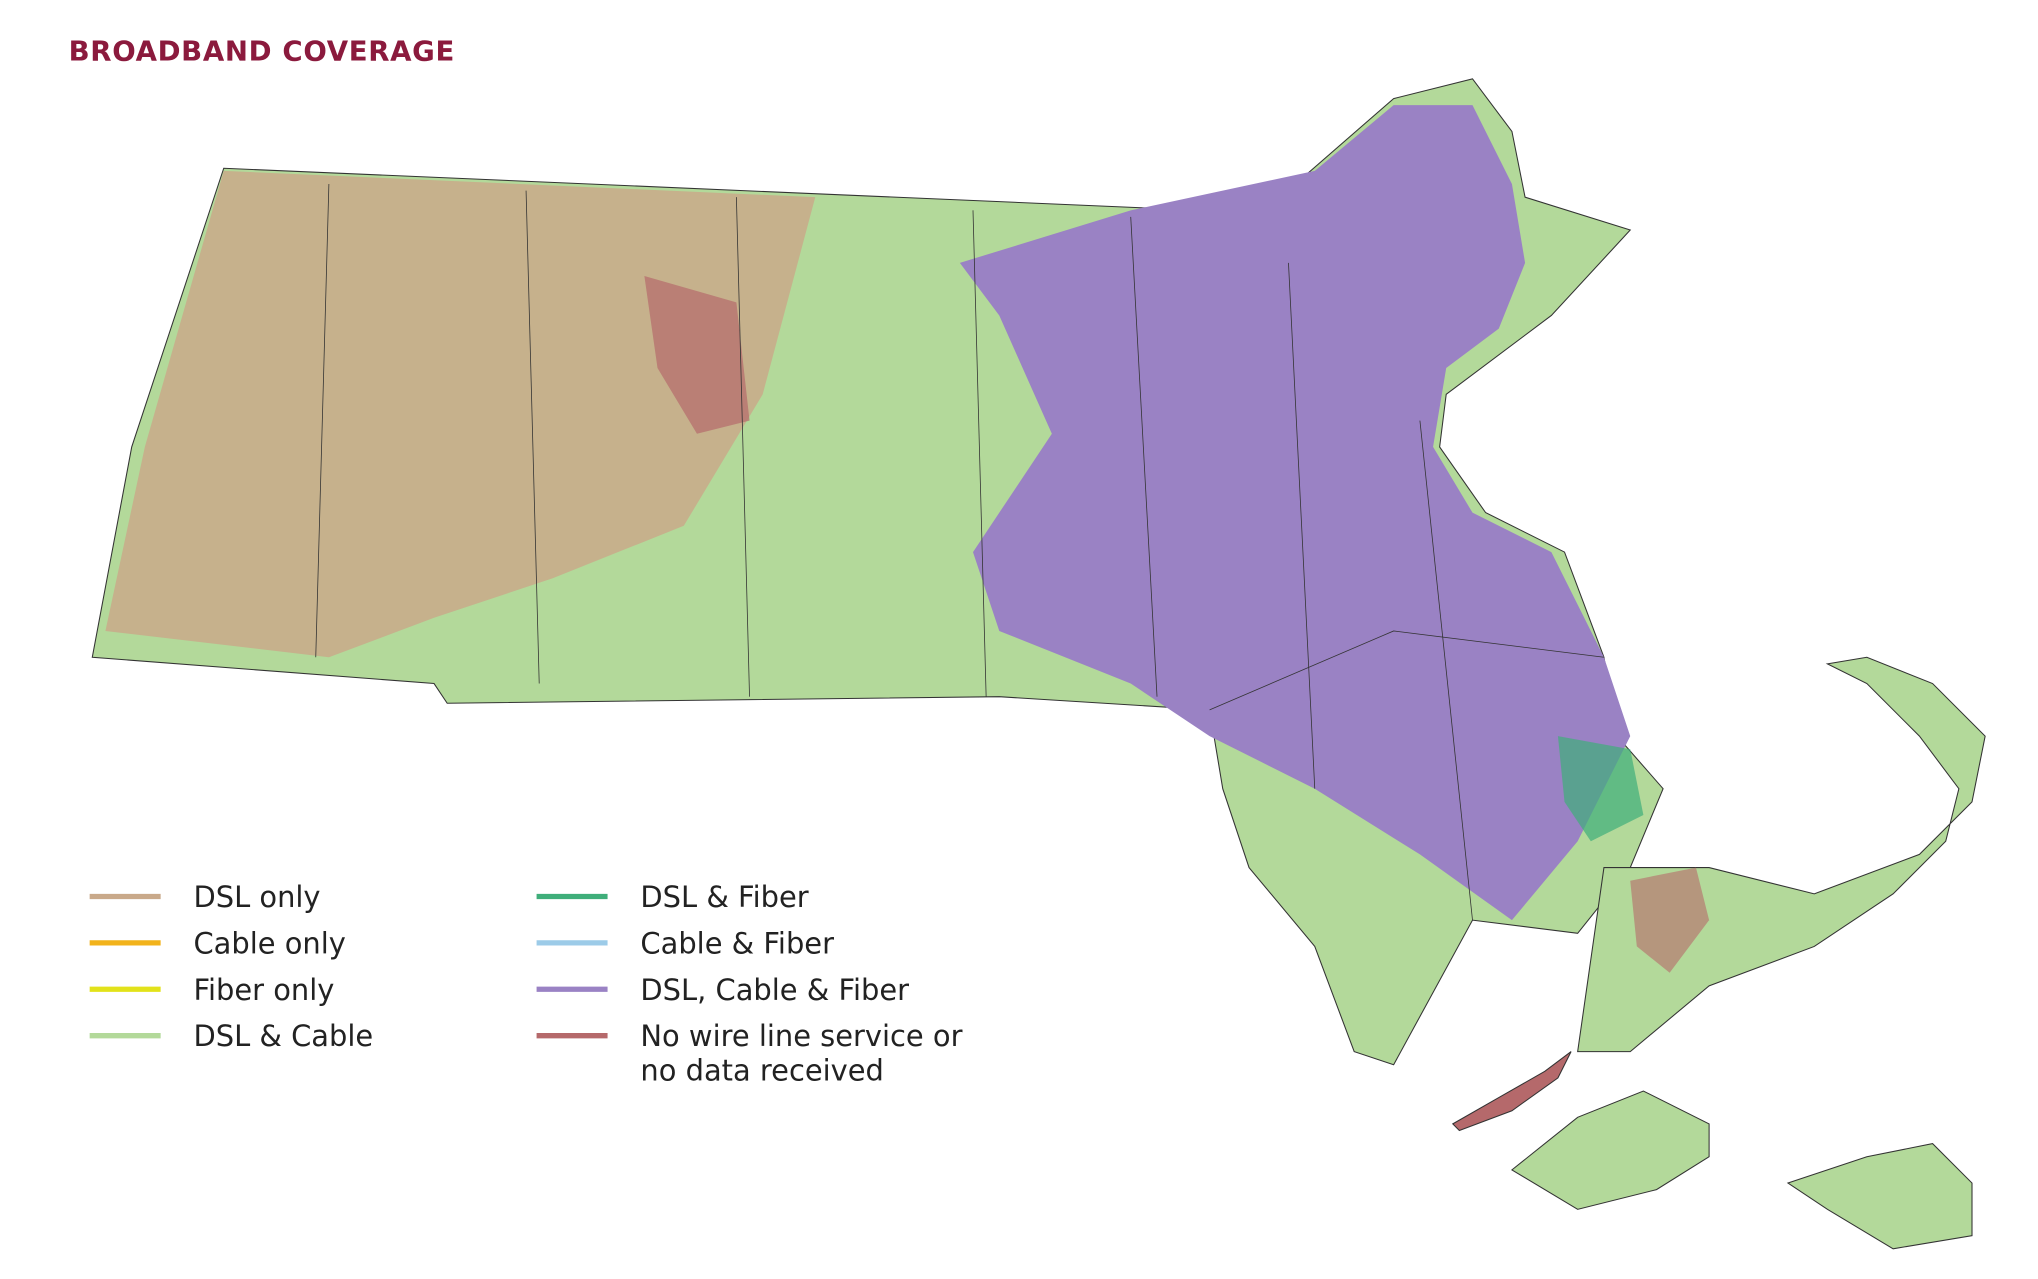 The image size is (2038, 1279). I want to click on legend-label: No wire line service or no data received, so click(801, 1053).